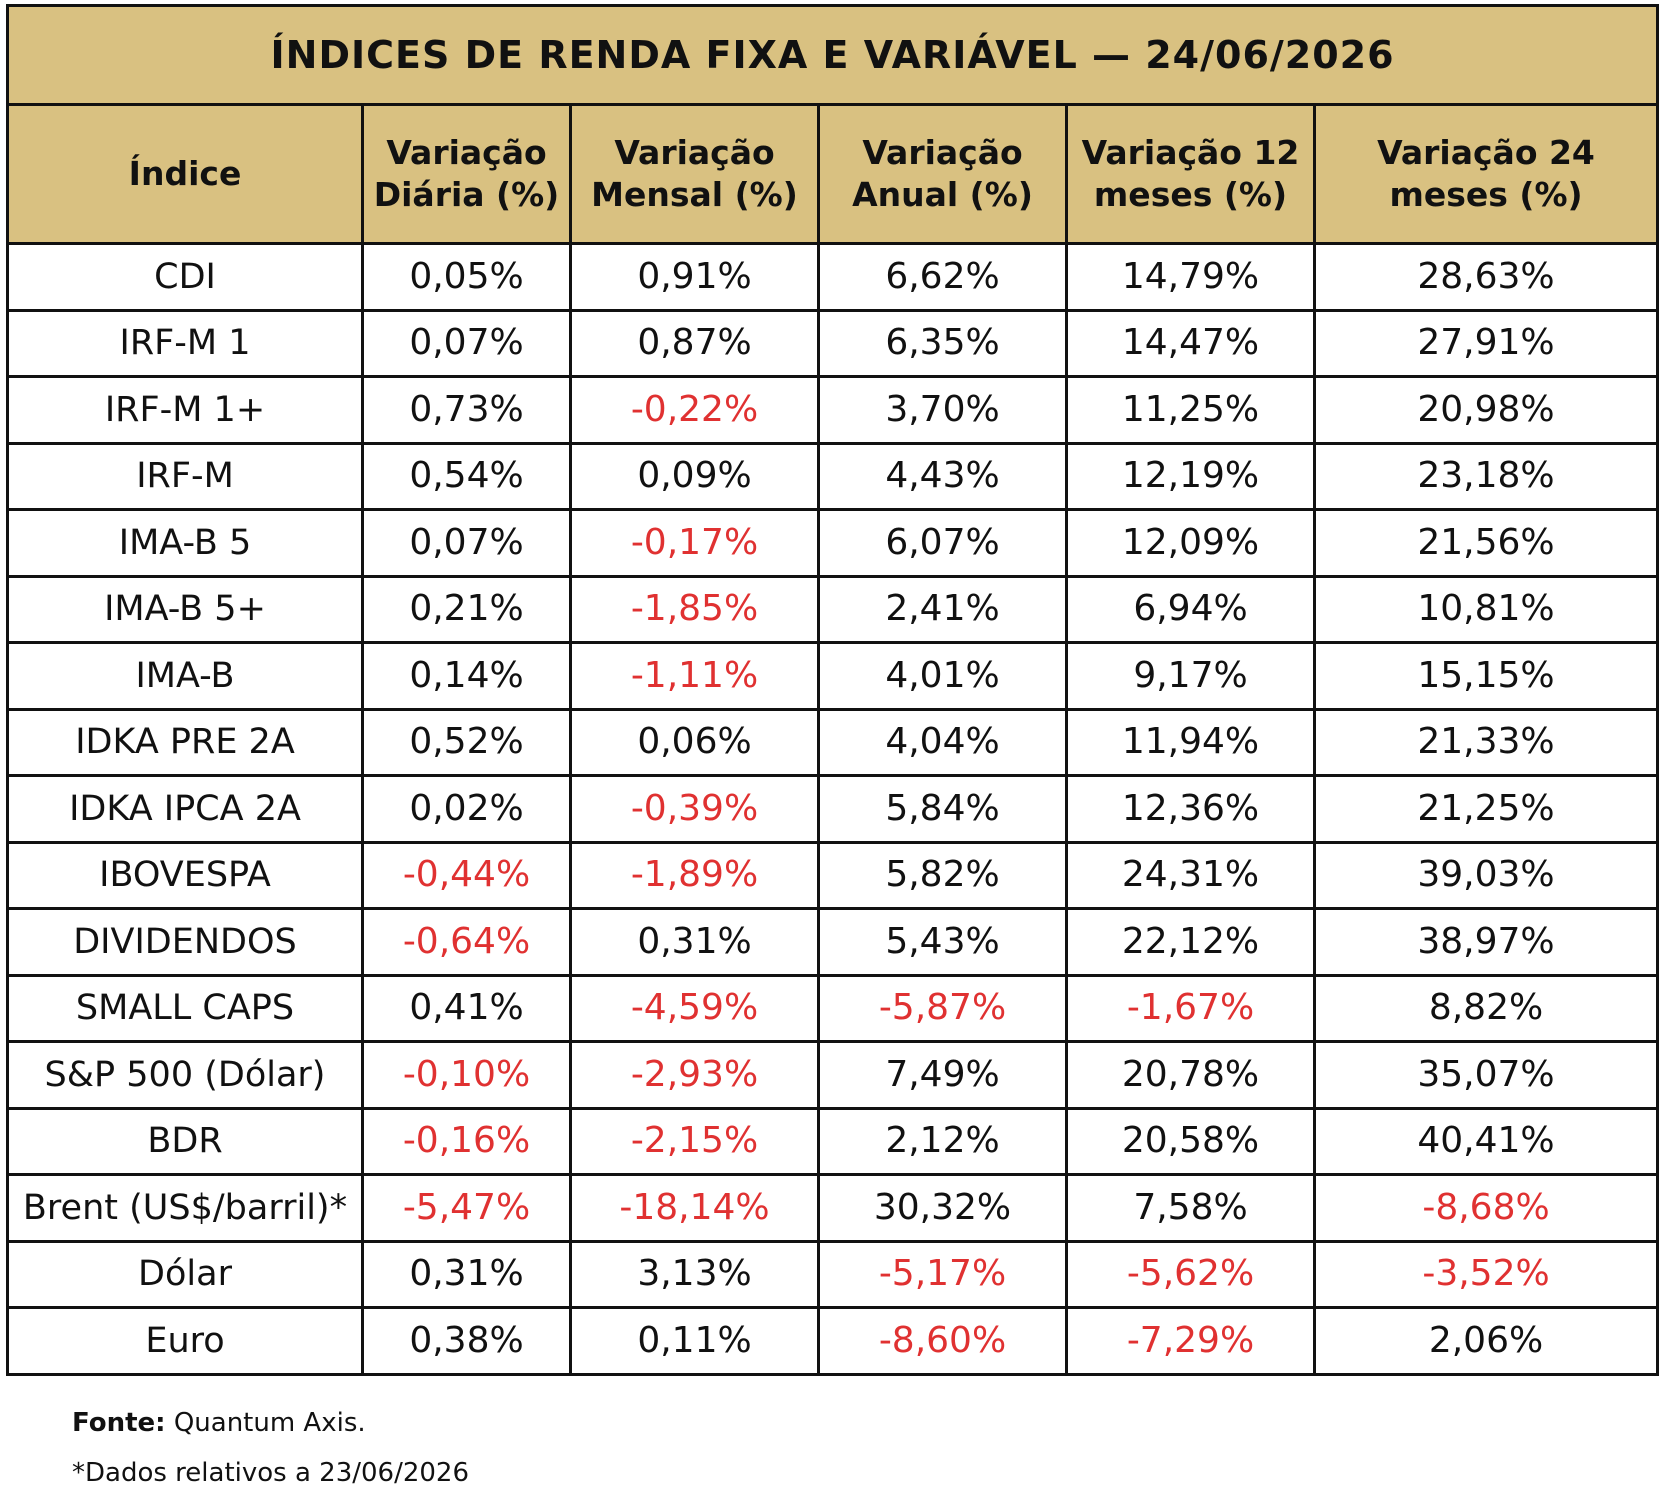  What do you see at coordinates (694, 476) in the screenshot?
I see `cell-mensal: 0,09%` at bounding box center [694, 476].